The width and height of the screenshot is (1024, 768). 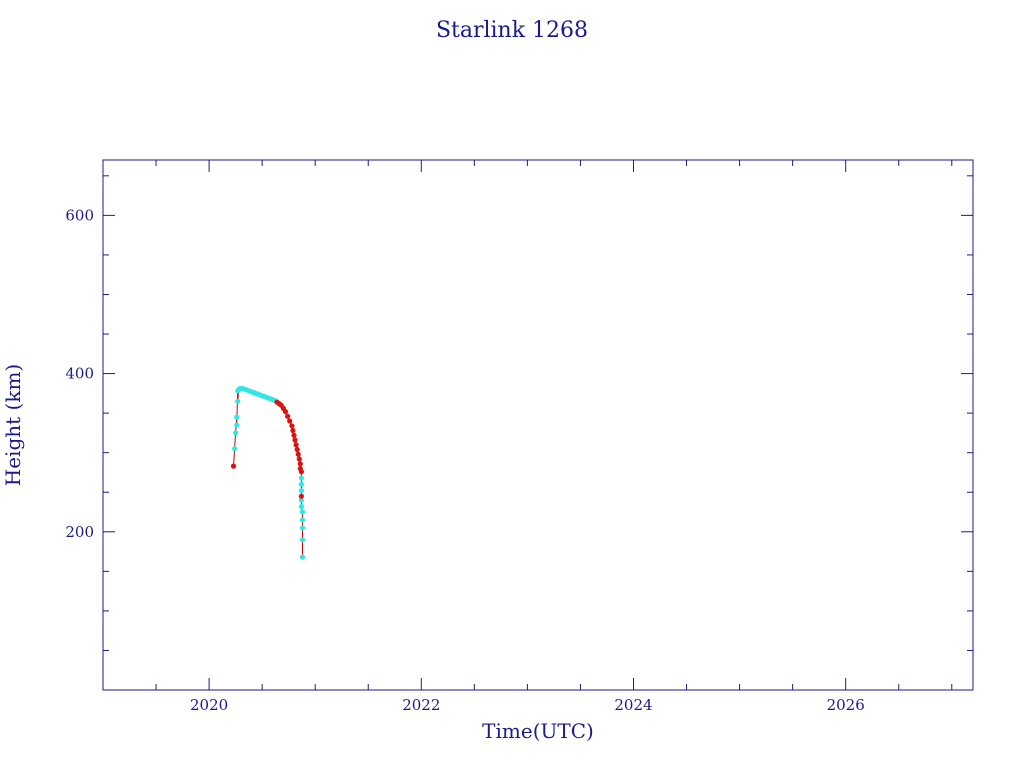 I want to click on trace-line, so click(x=268, y=473).